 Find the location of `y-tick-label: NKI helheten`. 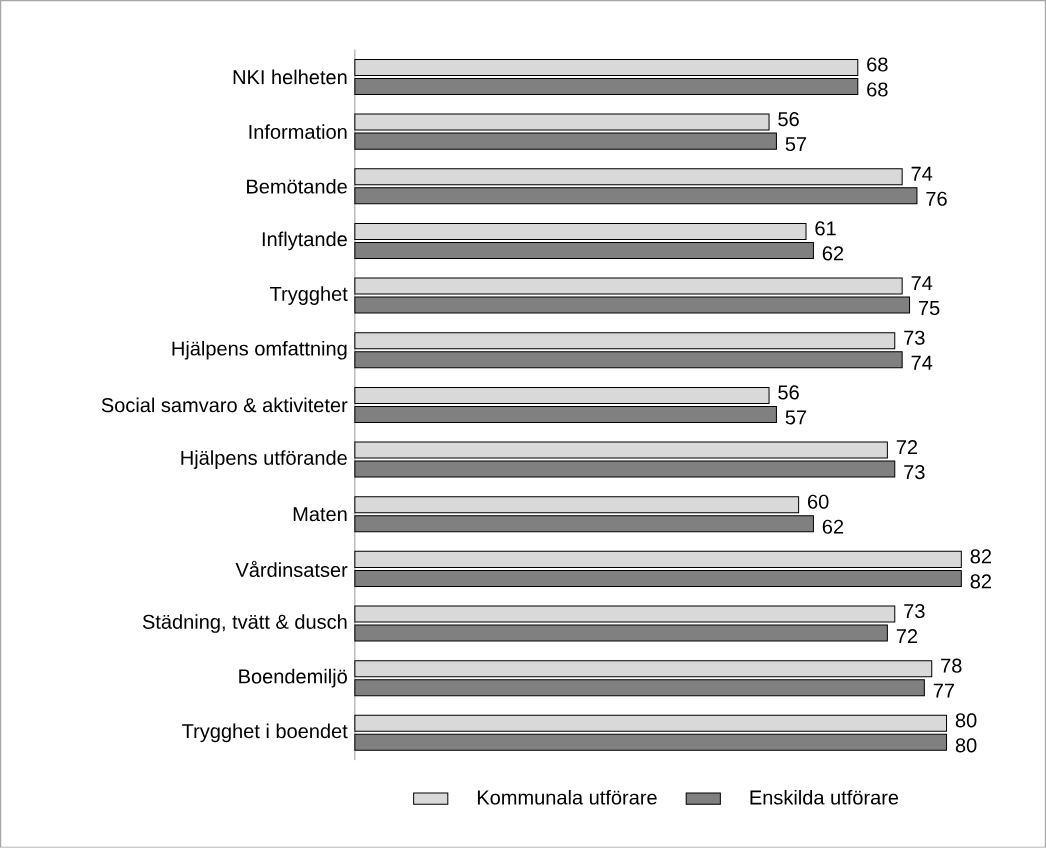

y-tick-label: NKI helheten is located at coordinates (290, 77).